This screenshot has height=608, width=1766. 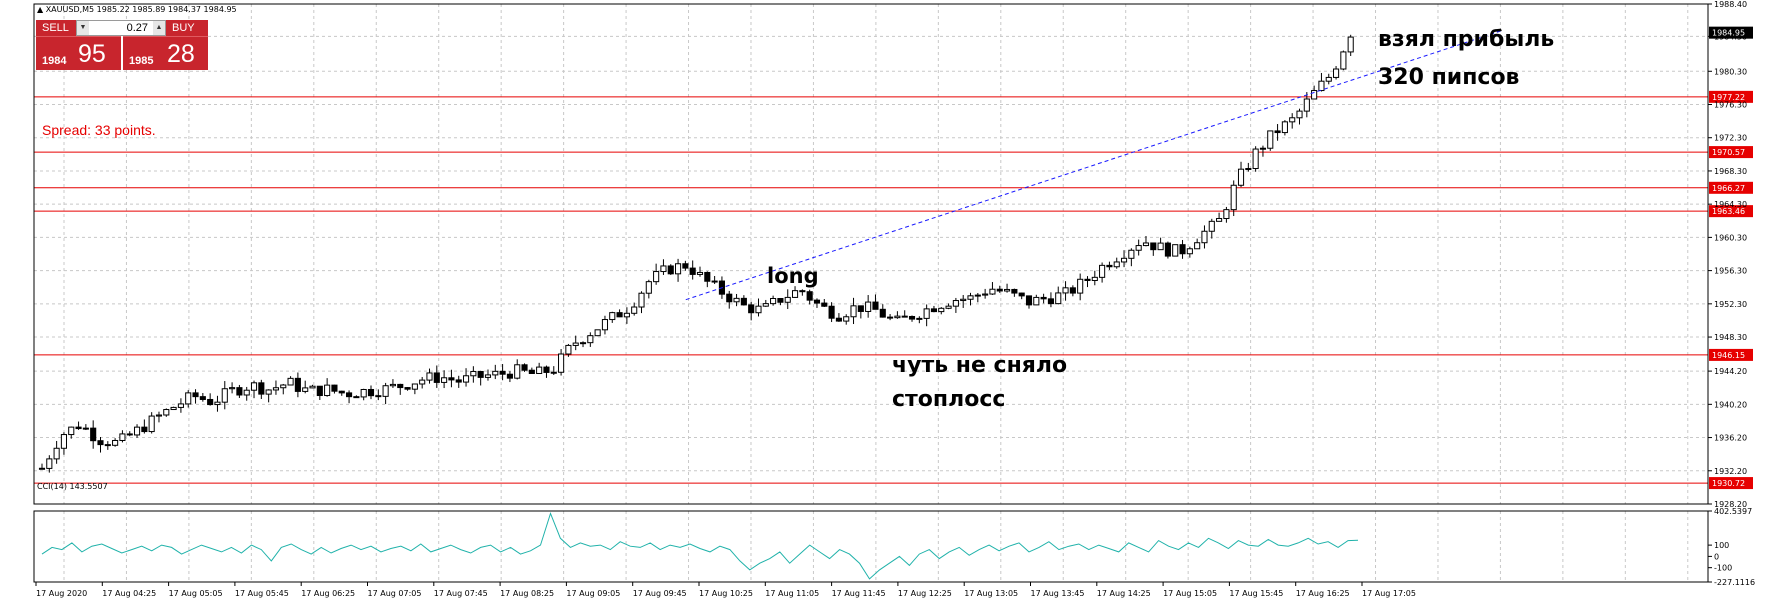 I want to click on current-price-label: 1984.95, so click(x=1728, y=33).